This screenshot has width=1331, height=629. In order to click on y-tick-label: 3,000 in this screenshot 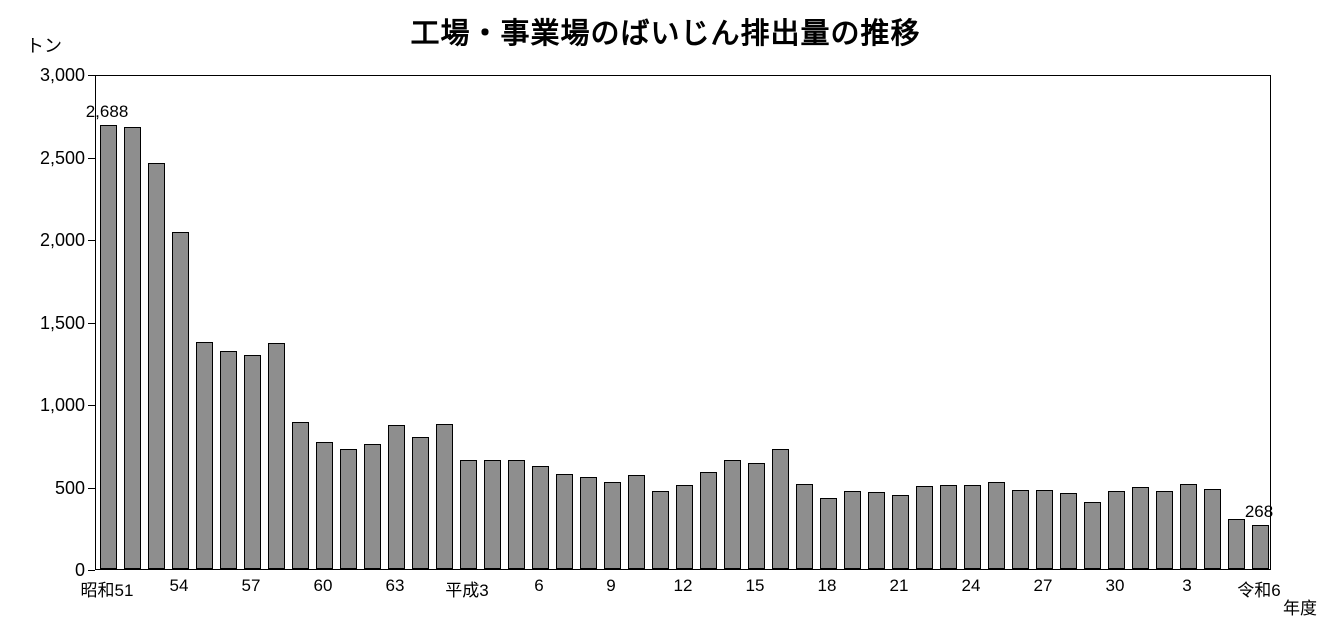, I will do `click(62, 75)`.